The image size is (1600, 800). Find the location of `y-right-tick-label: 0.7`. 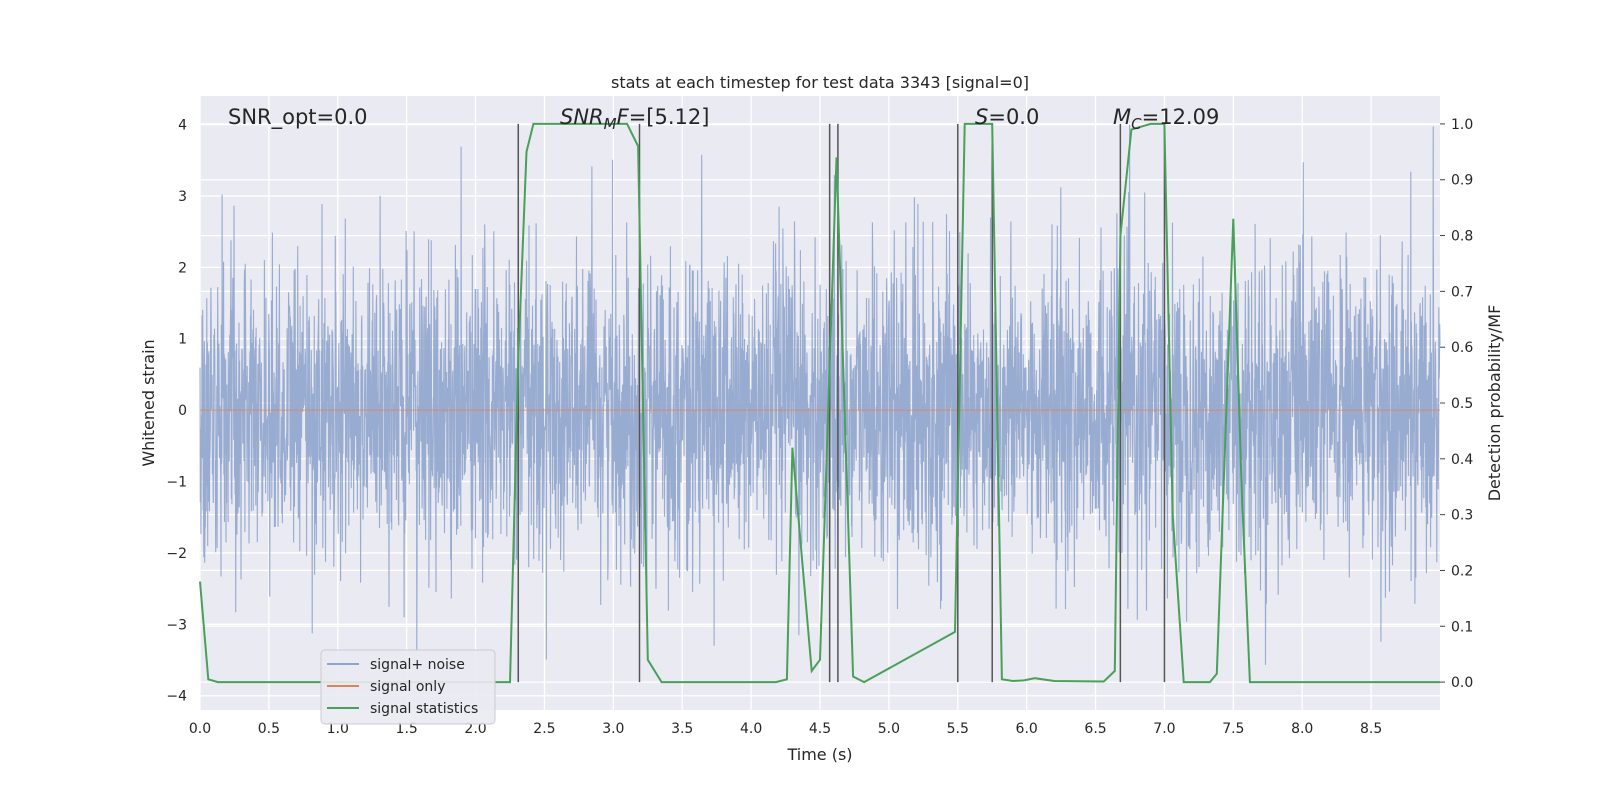

y-right-tick-label: 0.7 is located at coordinates (1462, 292).